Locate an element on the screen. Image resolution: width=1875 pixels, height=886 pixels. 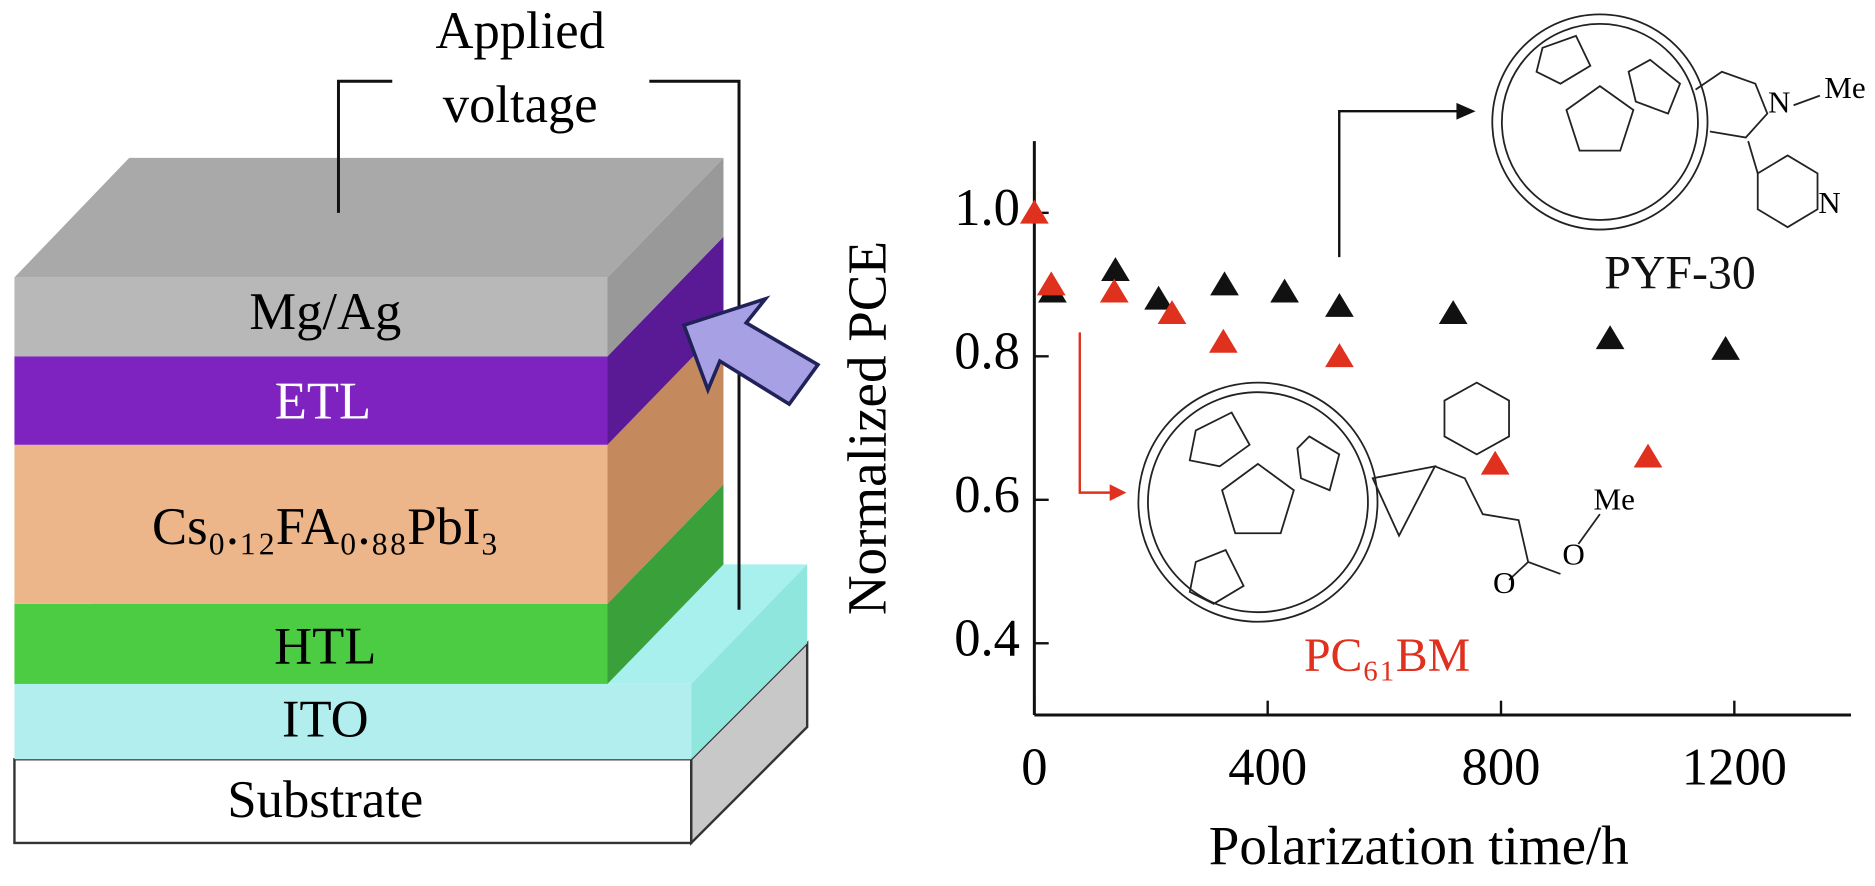
layer-label: ITO is located at coordinates (325, 720).